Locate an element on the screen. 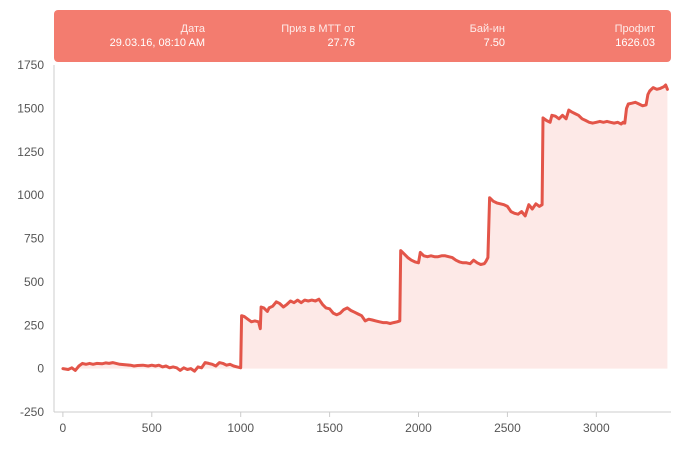 The height and width of the screenshot is (459, 695). tooltip-profit-label: Профит is located at coordinates (634, 29).